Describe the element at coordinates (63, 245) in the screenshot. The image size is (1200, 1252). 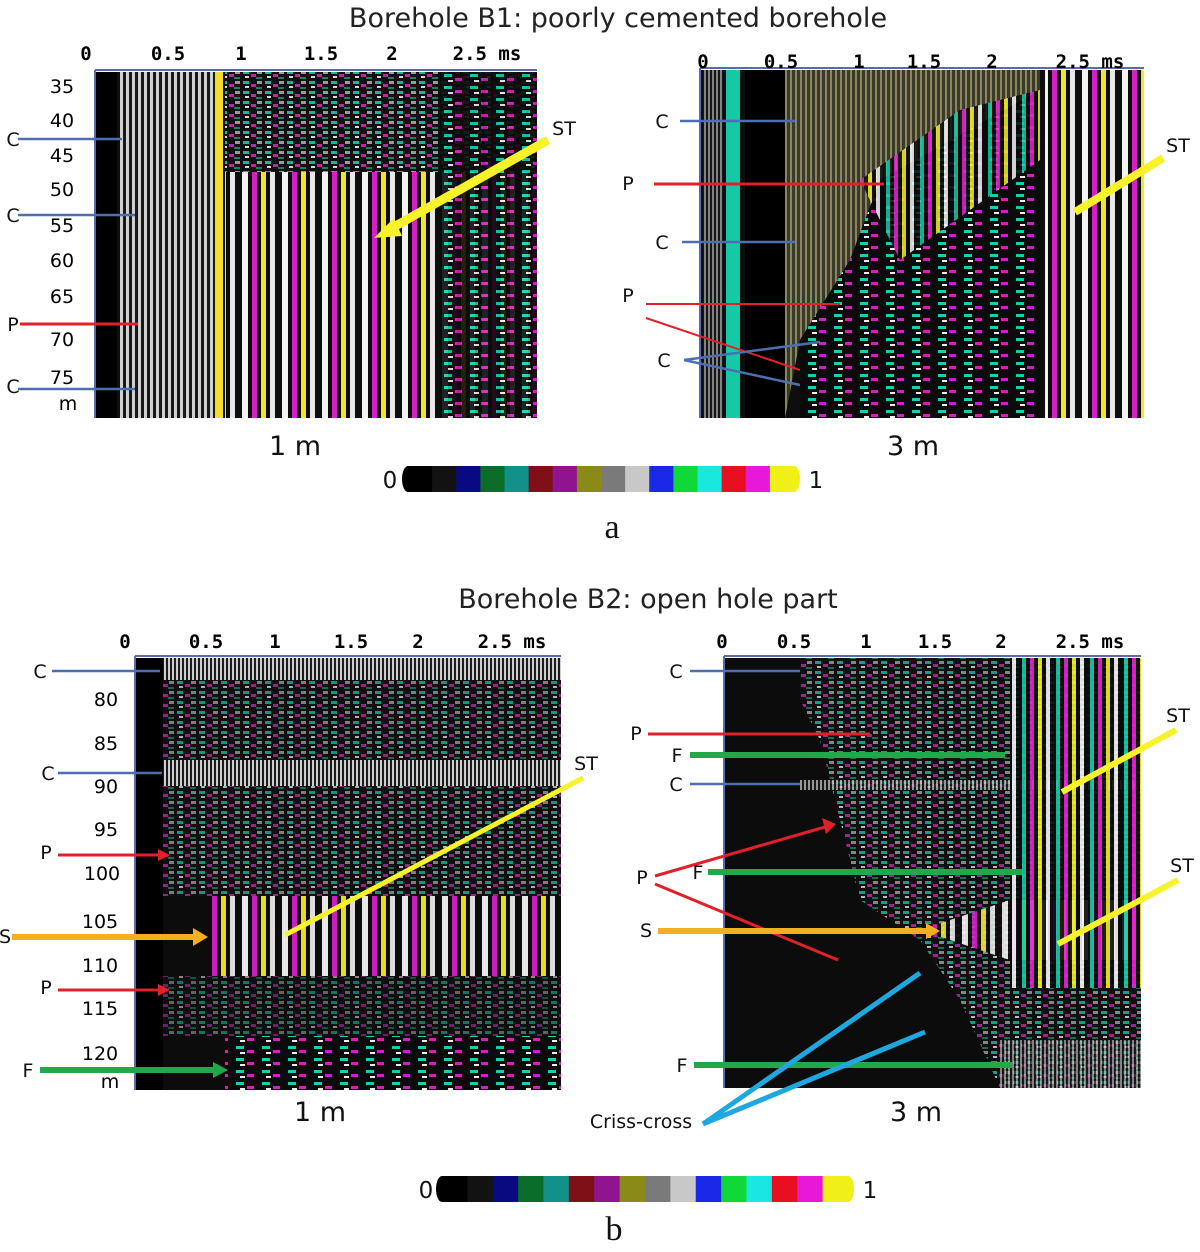
I see `panel-a-depth-axis: 35 40 45 50 55 60 65 70 75 m` at that location.